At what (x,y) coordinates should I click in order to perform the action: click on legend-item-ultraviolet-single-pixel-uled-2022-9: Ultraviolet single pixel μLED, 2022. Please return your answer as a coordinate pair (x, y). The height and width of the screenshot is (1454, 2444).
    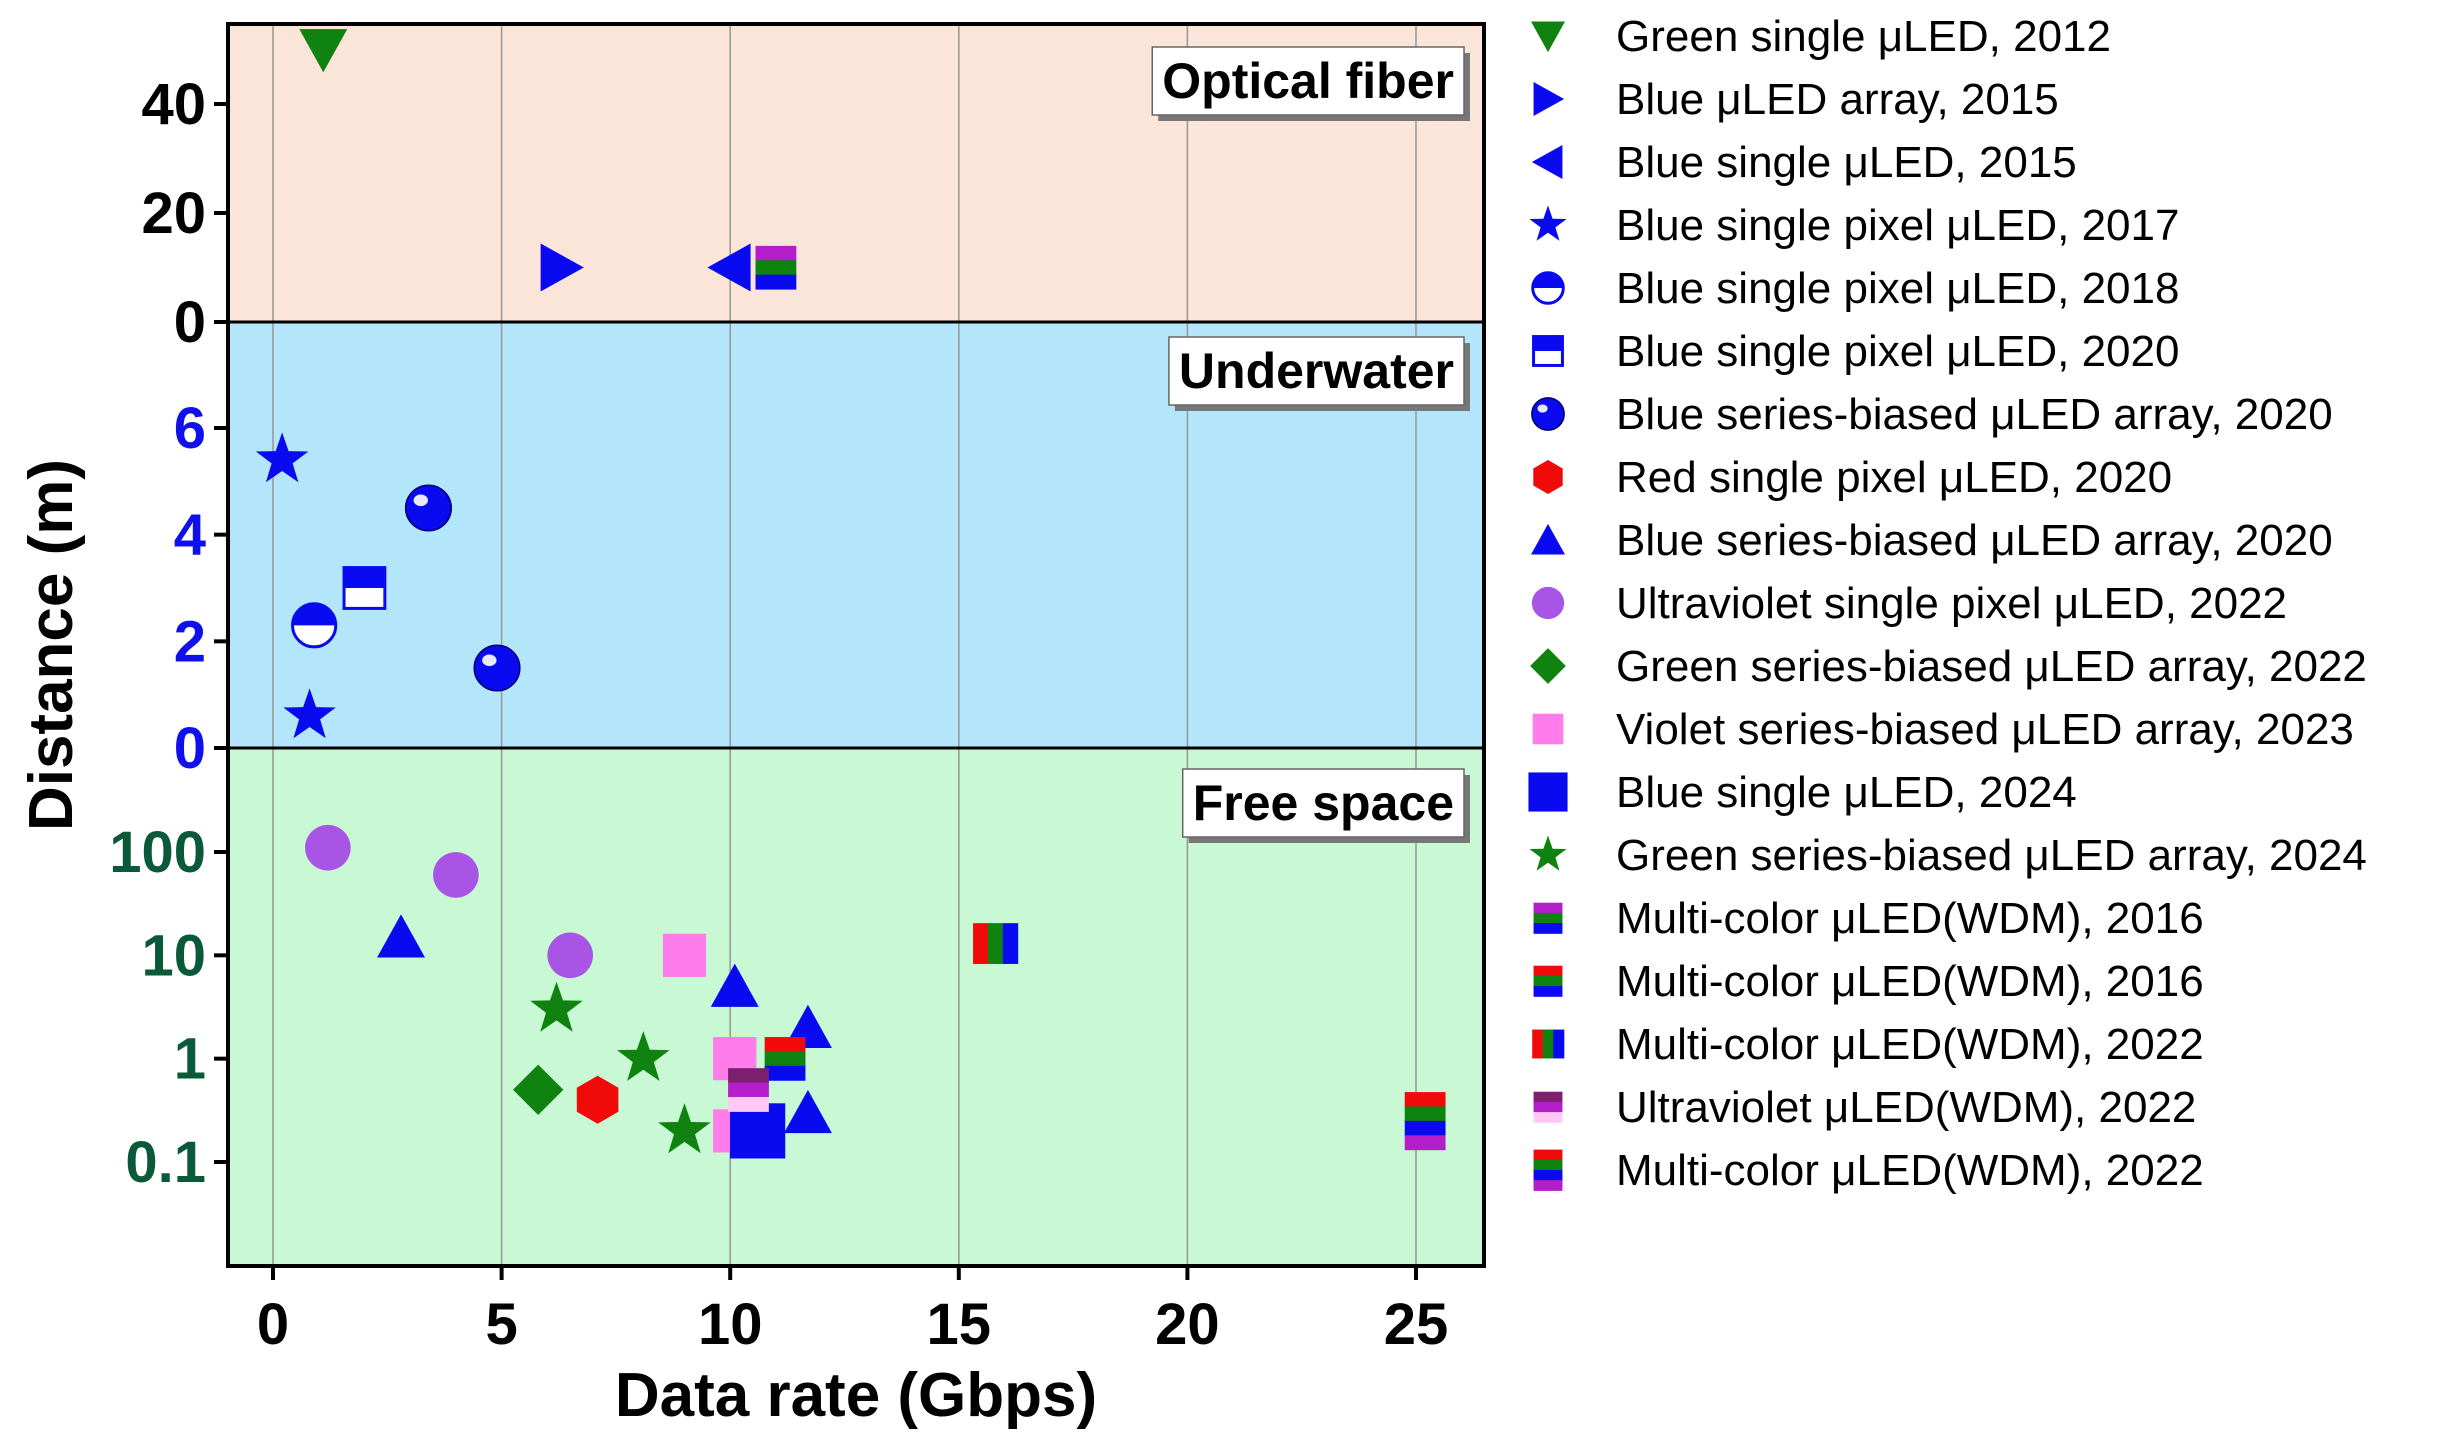
    Looking at the image, I should click on (1909, 603).